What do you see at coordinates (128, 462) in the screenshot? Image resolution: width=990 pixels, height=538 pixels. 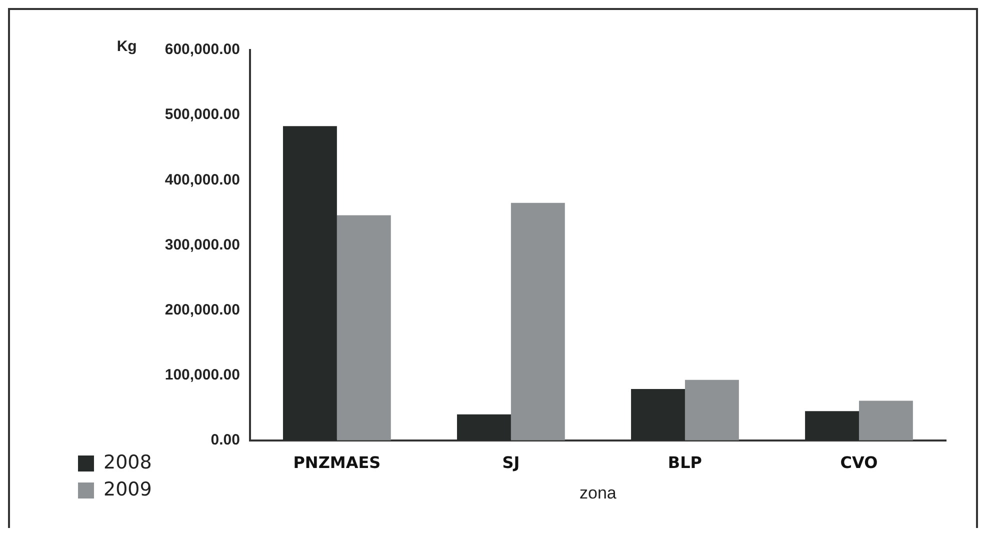 I see `legend-label: 2008` at bounding box center [128, 462].